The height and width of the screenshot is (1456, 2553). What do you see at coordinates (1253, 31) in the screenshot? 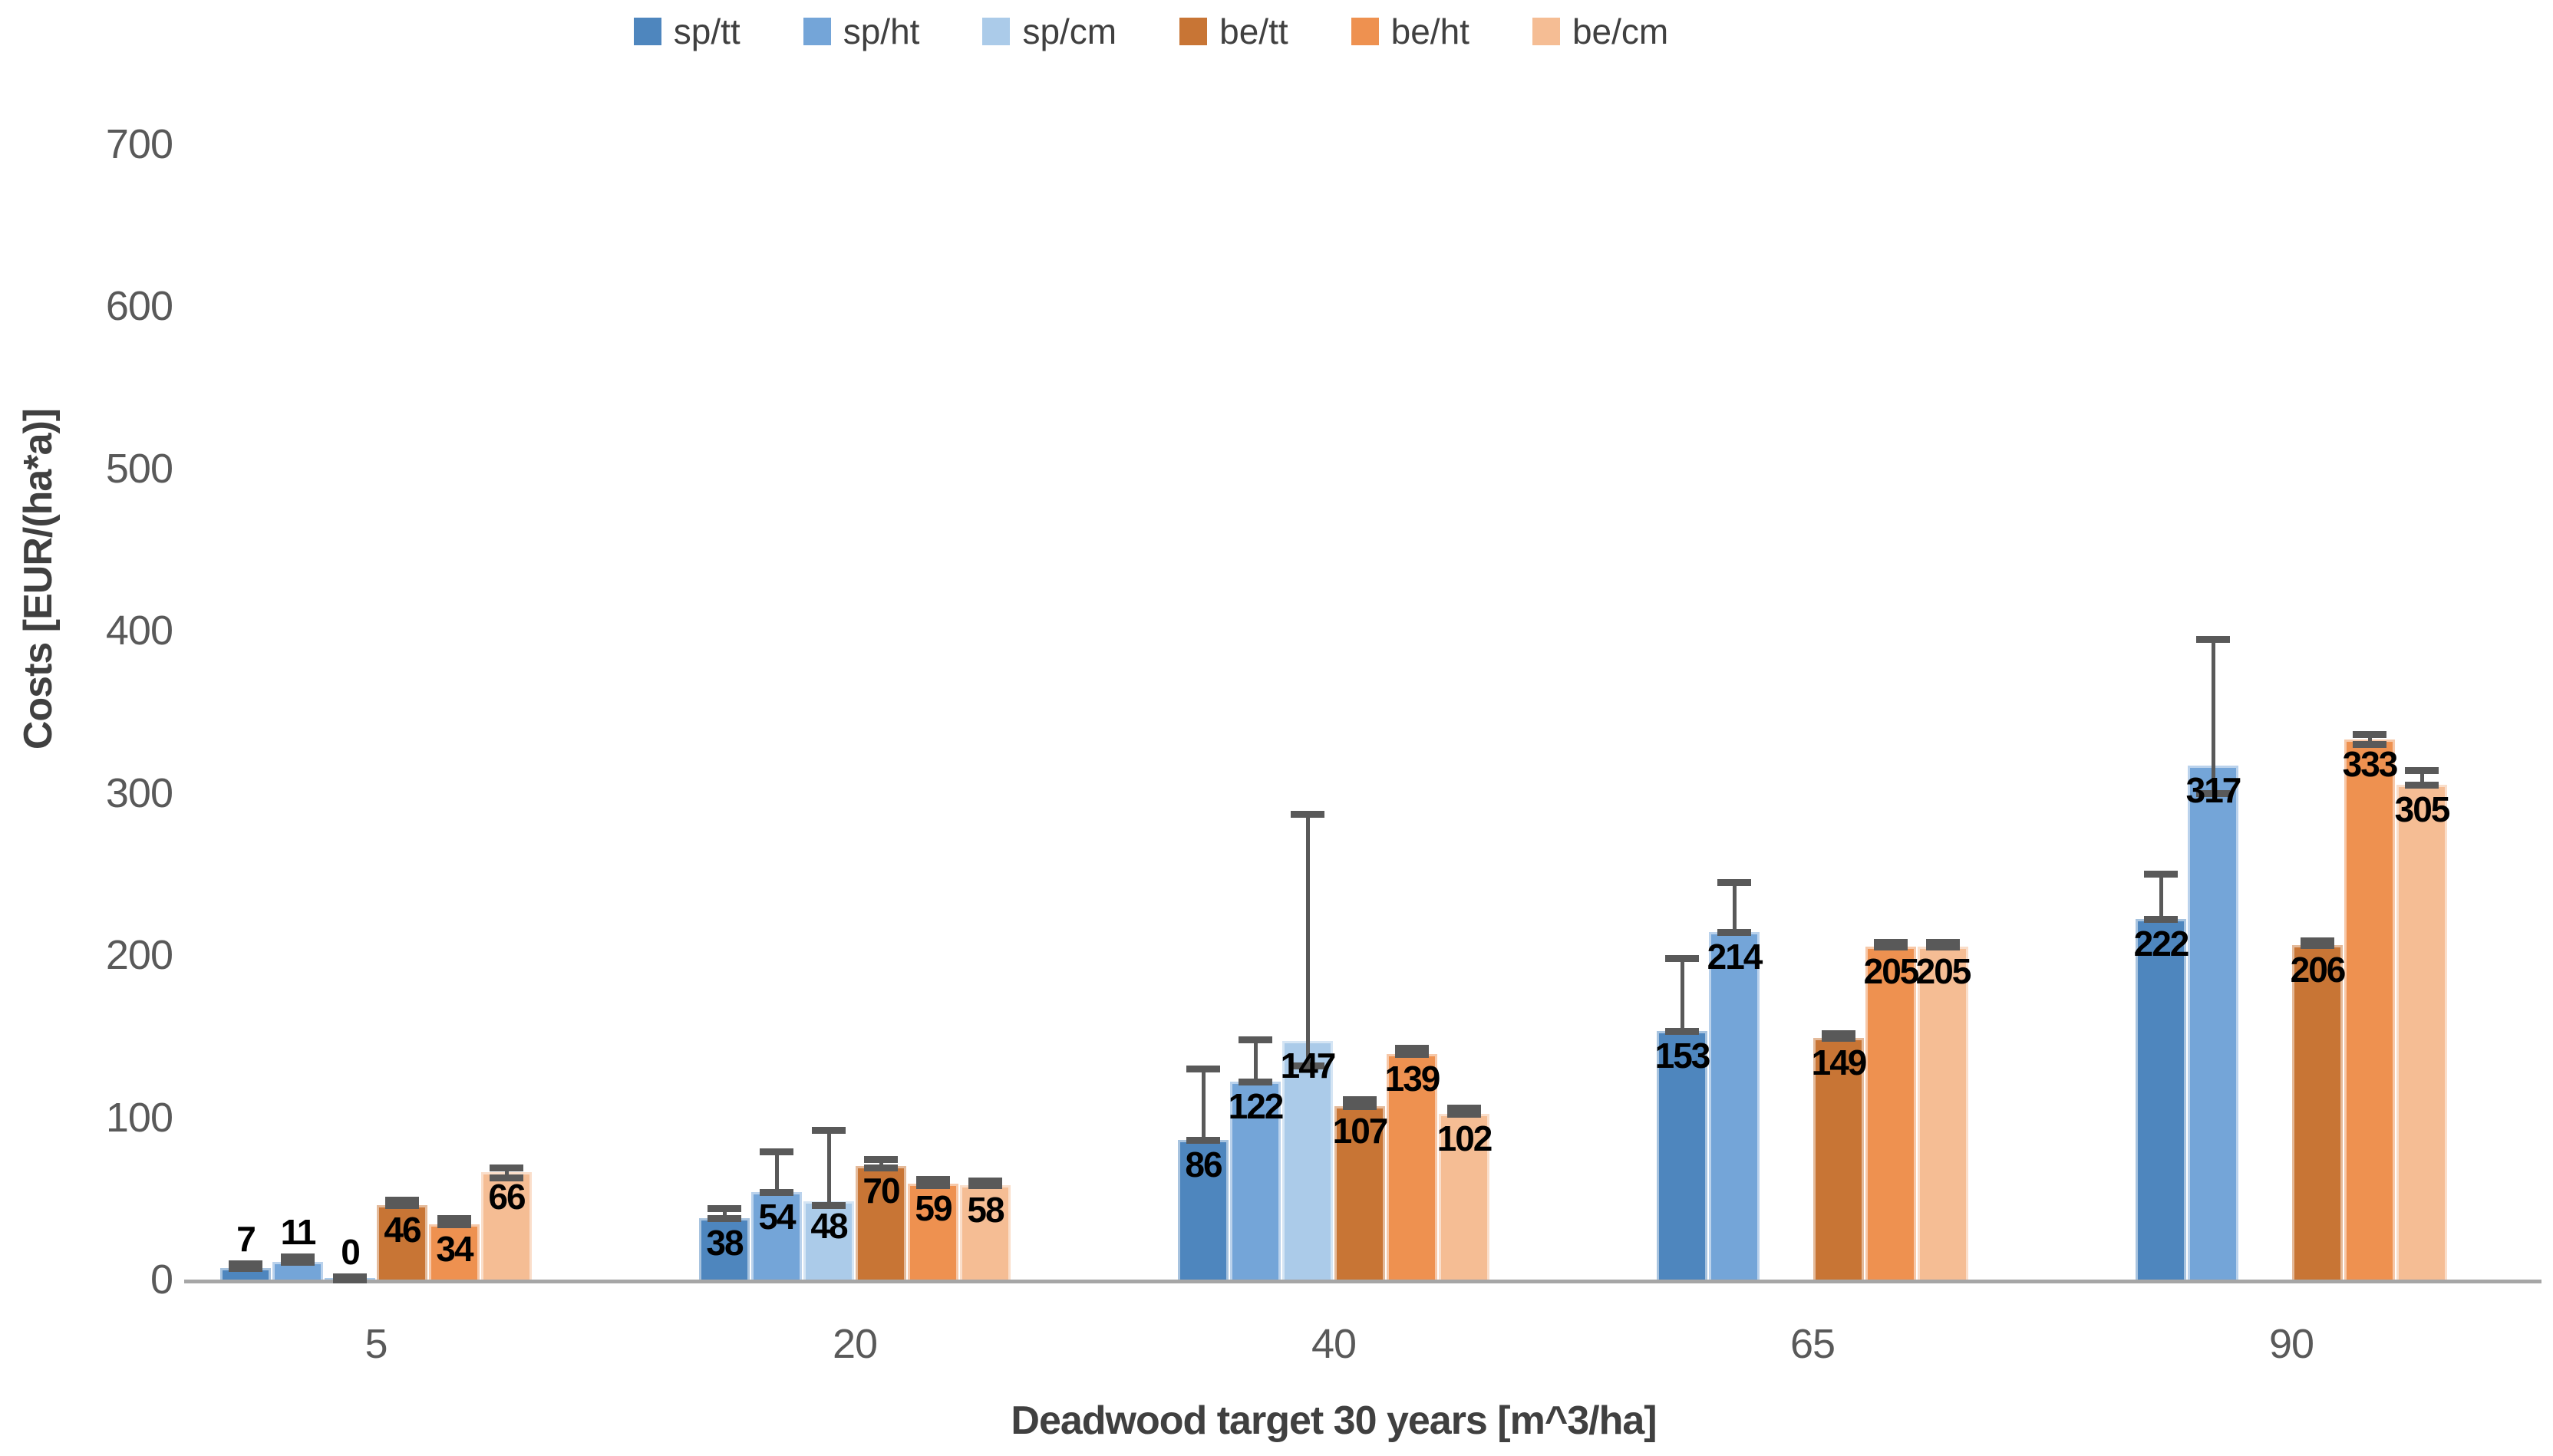
I see `legend-label: be/tt` at bounding box center [1253, 31].